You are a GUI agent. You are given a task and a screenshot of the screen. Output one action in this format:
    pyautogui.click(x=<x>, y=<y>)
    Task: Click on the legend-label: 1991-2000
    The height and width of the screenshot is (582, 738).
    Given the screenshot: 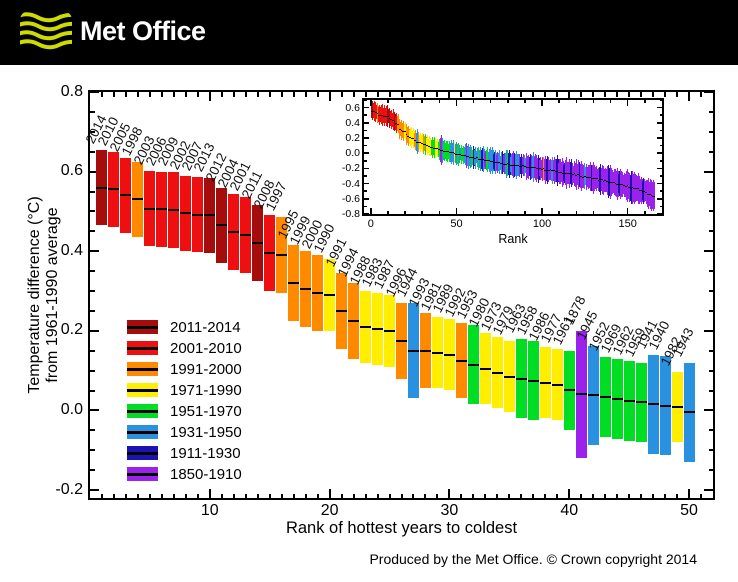 What is the action you would take?
    pyautogui.click(x=206, y=369)
    